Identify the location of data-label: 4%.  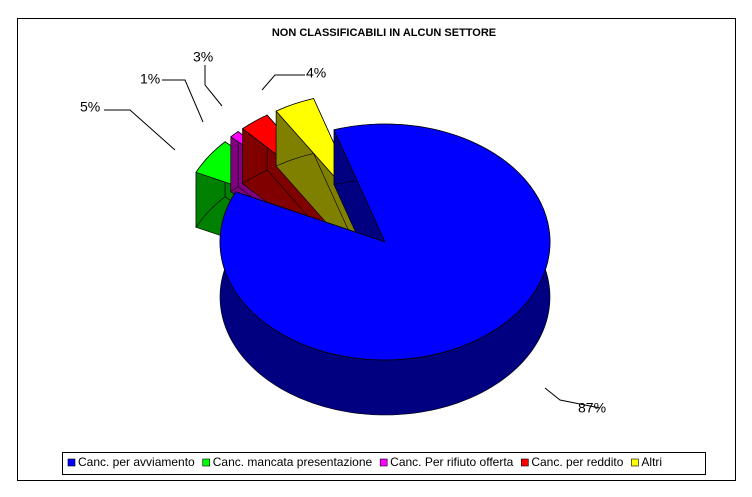
(316, 73).